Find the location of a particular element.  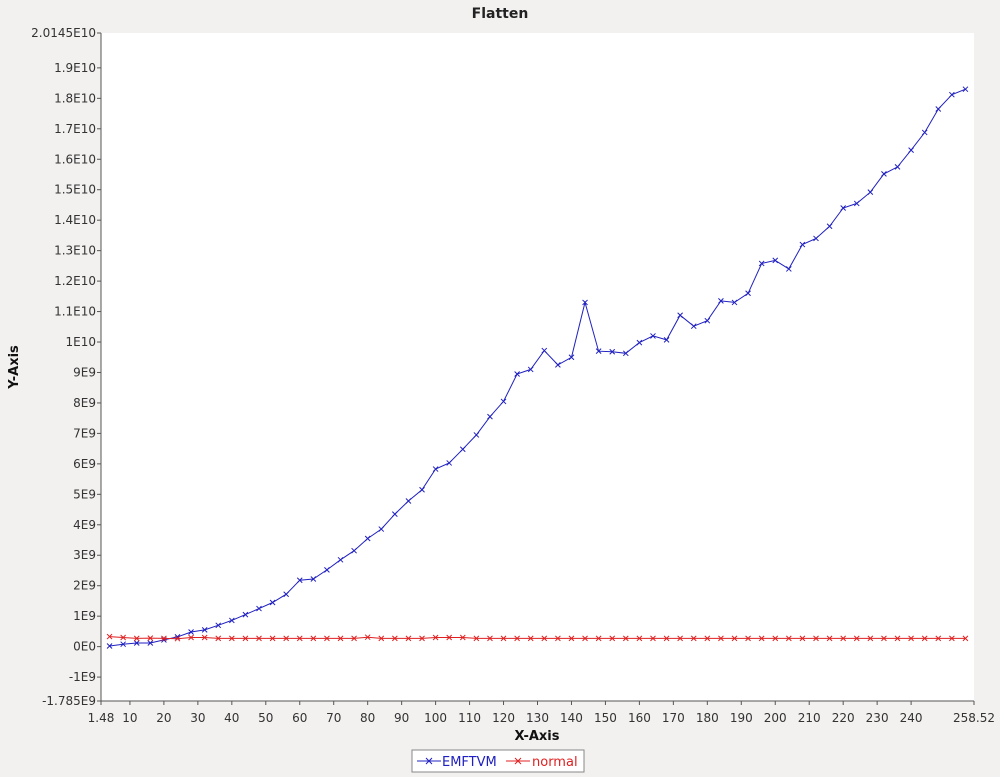

x-tick-label: 90 is located at coordinates (401, 718).